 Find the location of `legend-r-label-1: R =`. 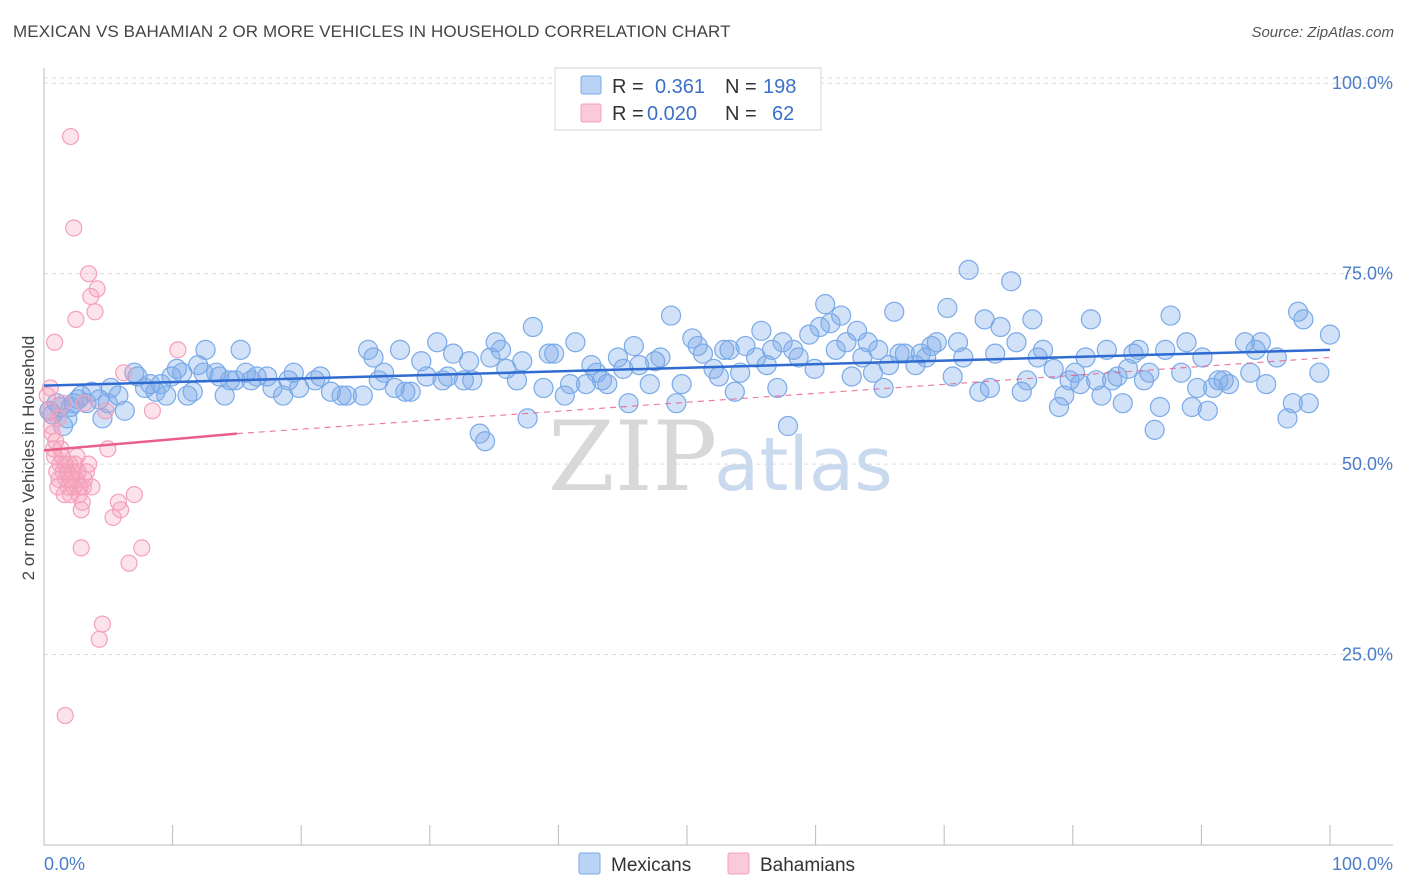

legend-r-label-1: R = is located at coordinates (628, 87).